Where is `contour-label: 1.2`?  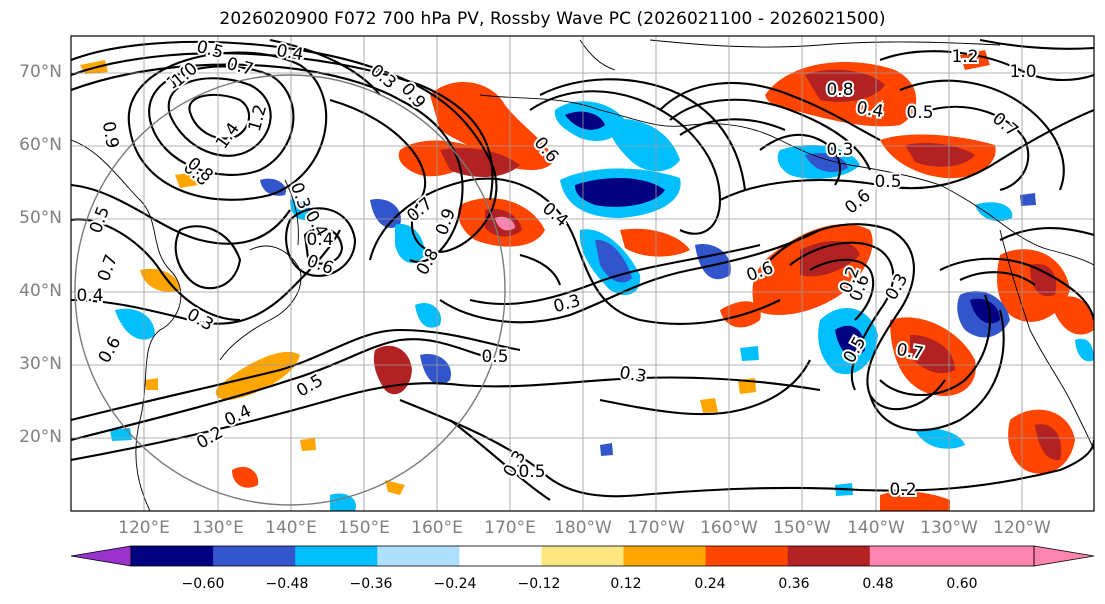
contour-label: 1.2 is located at coordinates (964, 57).